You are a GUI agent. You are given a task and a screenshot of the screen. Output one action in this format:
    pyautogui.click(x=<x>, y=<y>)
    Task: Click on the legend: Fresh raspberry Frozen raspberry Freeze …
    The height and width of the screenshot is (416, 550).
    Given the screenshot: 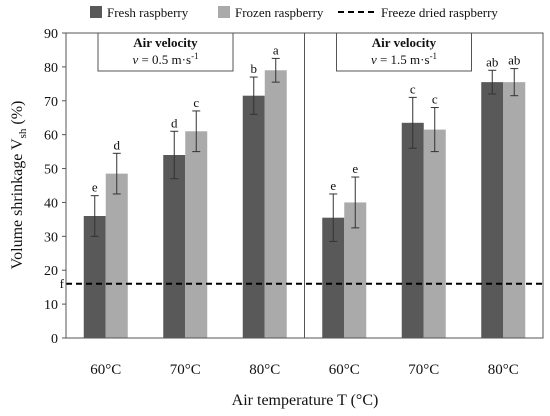 What is the action you would take?
    pyautogui.click(x=294, y=12)
    